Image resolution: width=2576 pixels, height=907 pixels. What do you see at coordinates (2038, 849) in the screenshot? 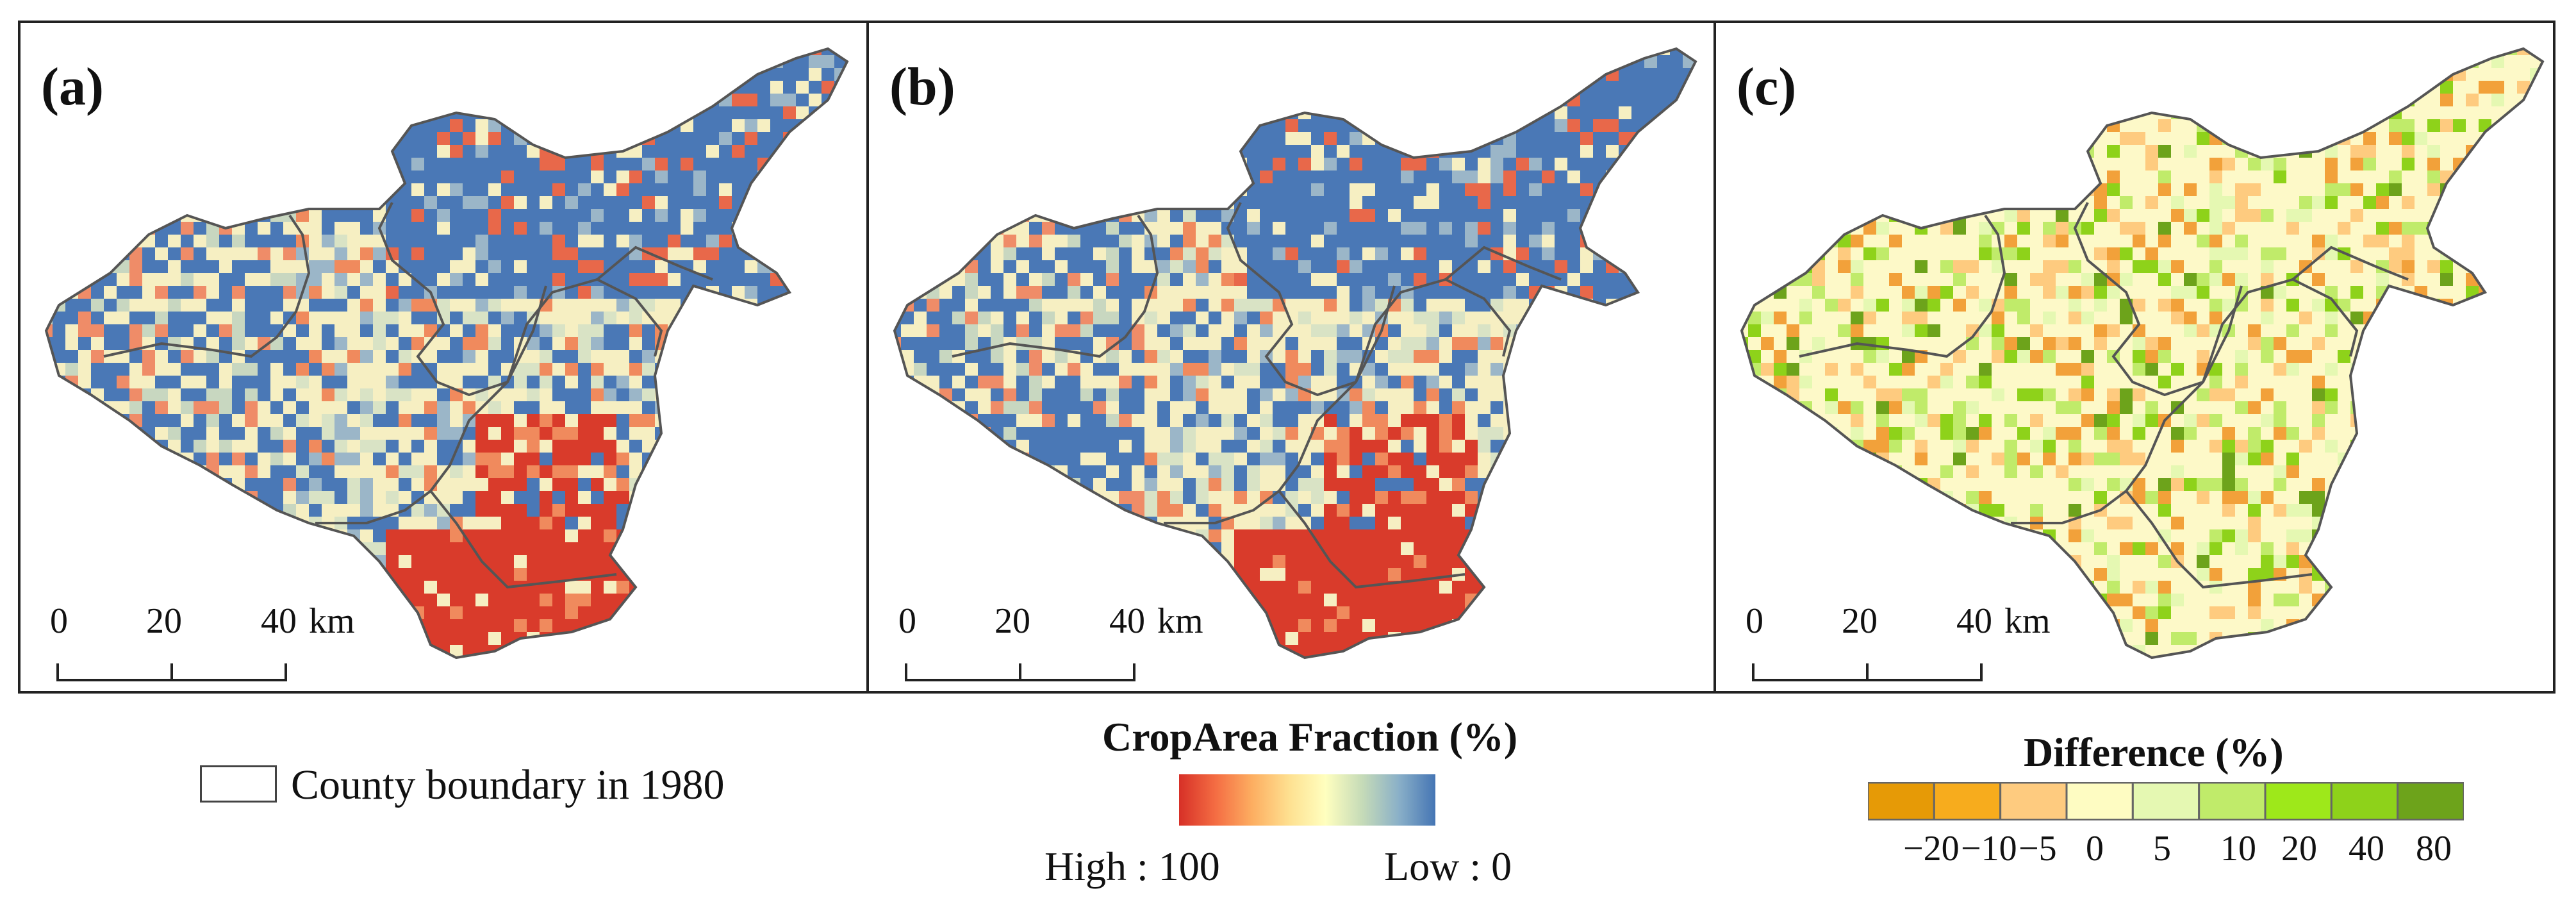
I see `difference-tick-label: −5` at bounding box center [2038, 849].